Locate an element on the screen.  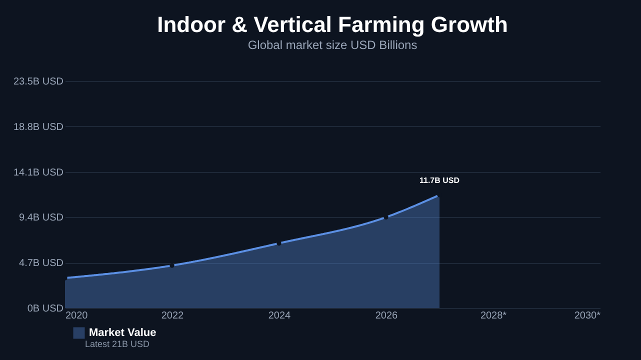
x-tick-label: 2024 is located at coordinates (280, 316).